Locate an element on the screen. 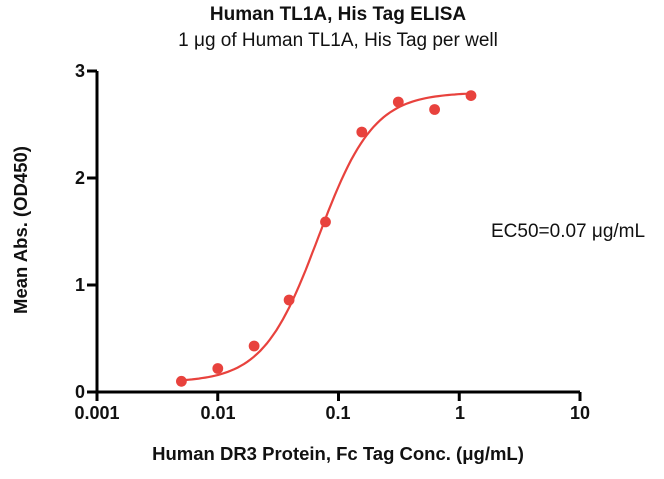 The image size is (664, 479). y-tick-label: 2 is located at coordinates (79, 178).